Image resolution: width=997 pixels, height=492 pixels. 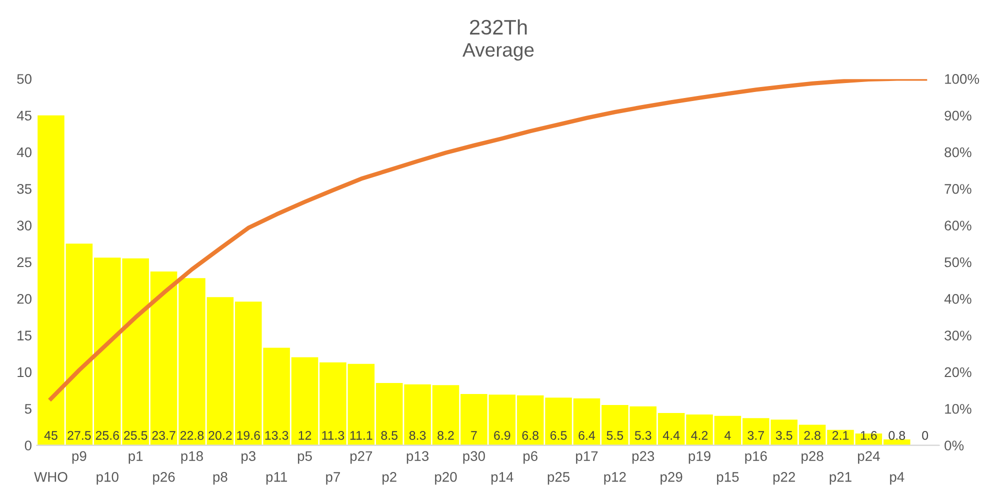 What do you see at coordinates (248, 435) in the screenshot?
I see `data-label: 19.6` at bounding box center [248, 435].